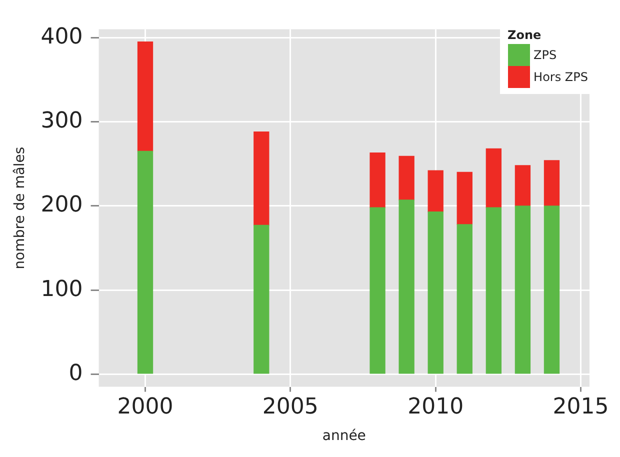 Image resolution: width=620 pixels, height=457 pixels. Describe the element at coordinates (525, 35) in the screenshot. I see `legend-title: Zone` at that location.